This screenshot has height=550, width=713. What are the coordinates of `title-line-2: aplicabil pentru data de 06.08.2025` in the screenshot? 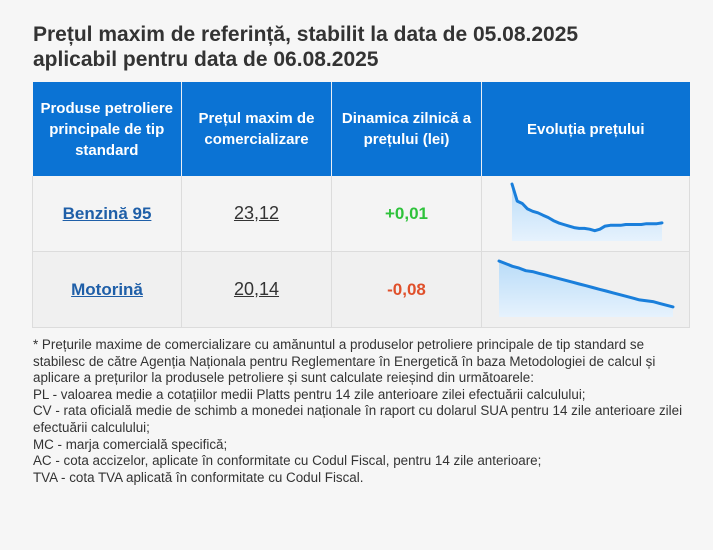 It's located at (206, 59).